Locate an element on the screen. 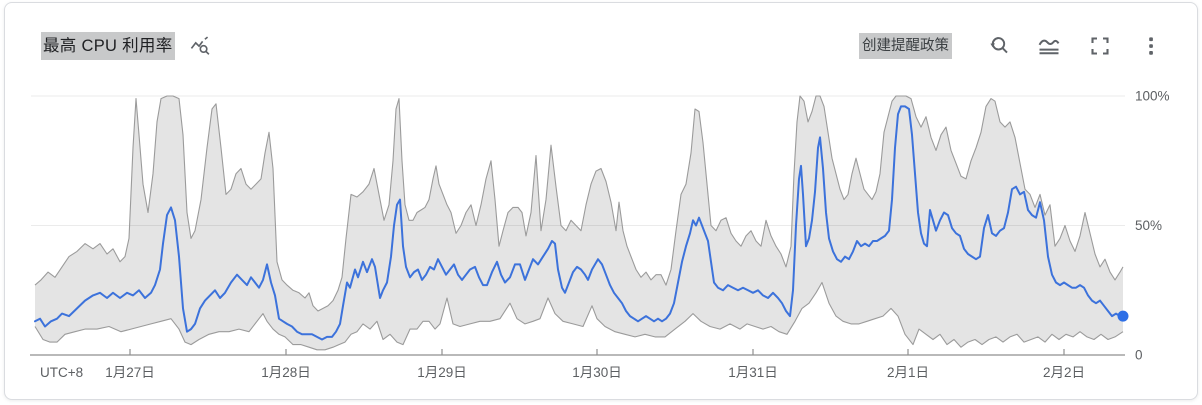 The image size is (1202, 405). search-history-button is located at coordinates (998, 46).